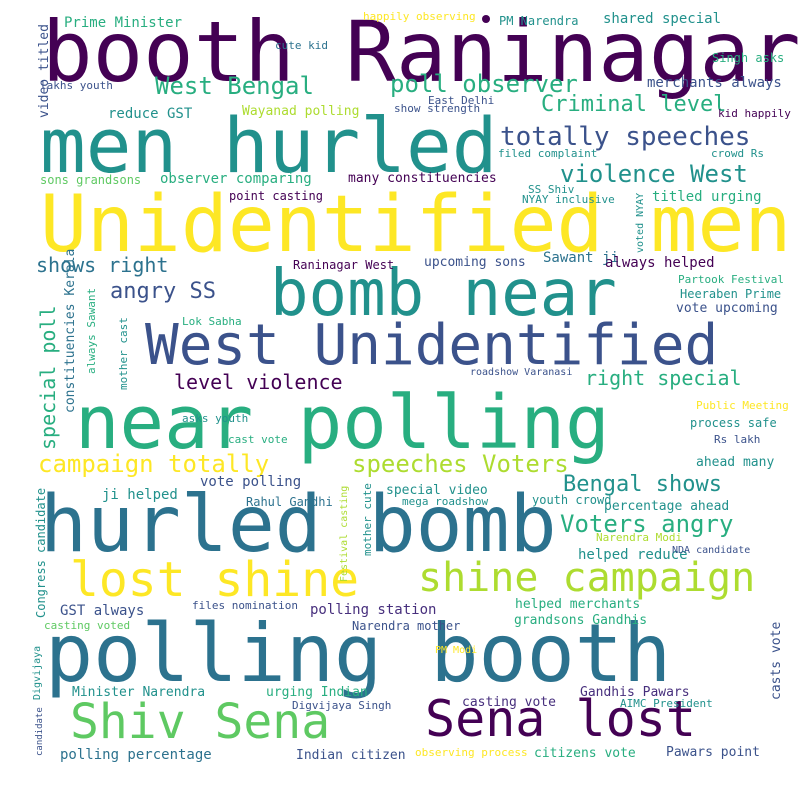  What do you see at coordinates (200, 722) in the screenshot?
I see `cloud-word: Shiv Sena` at bounding box center [200, 722].